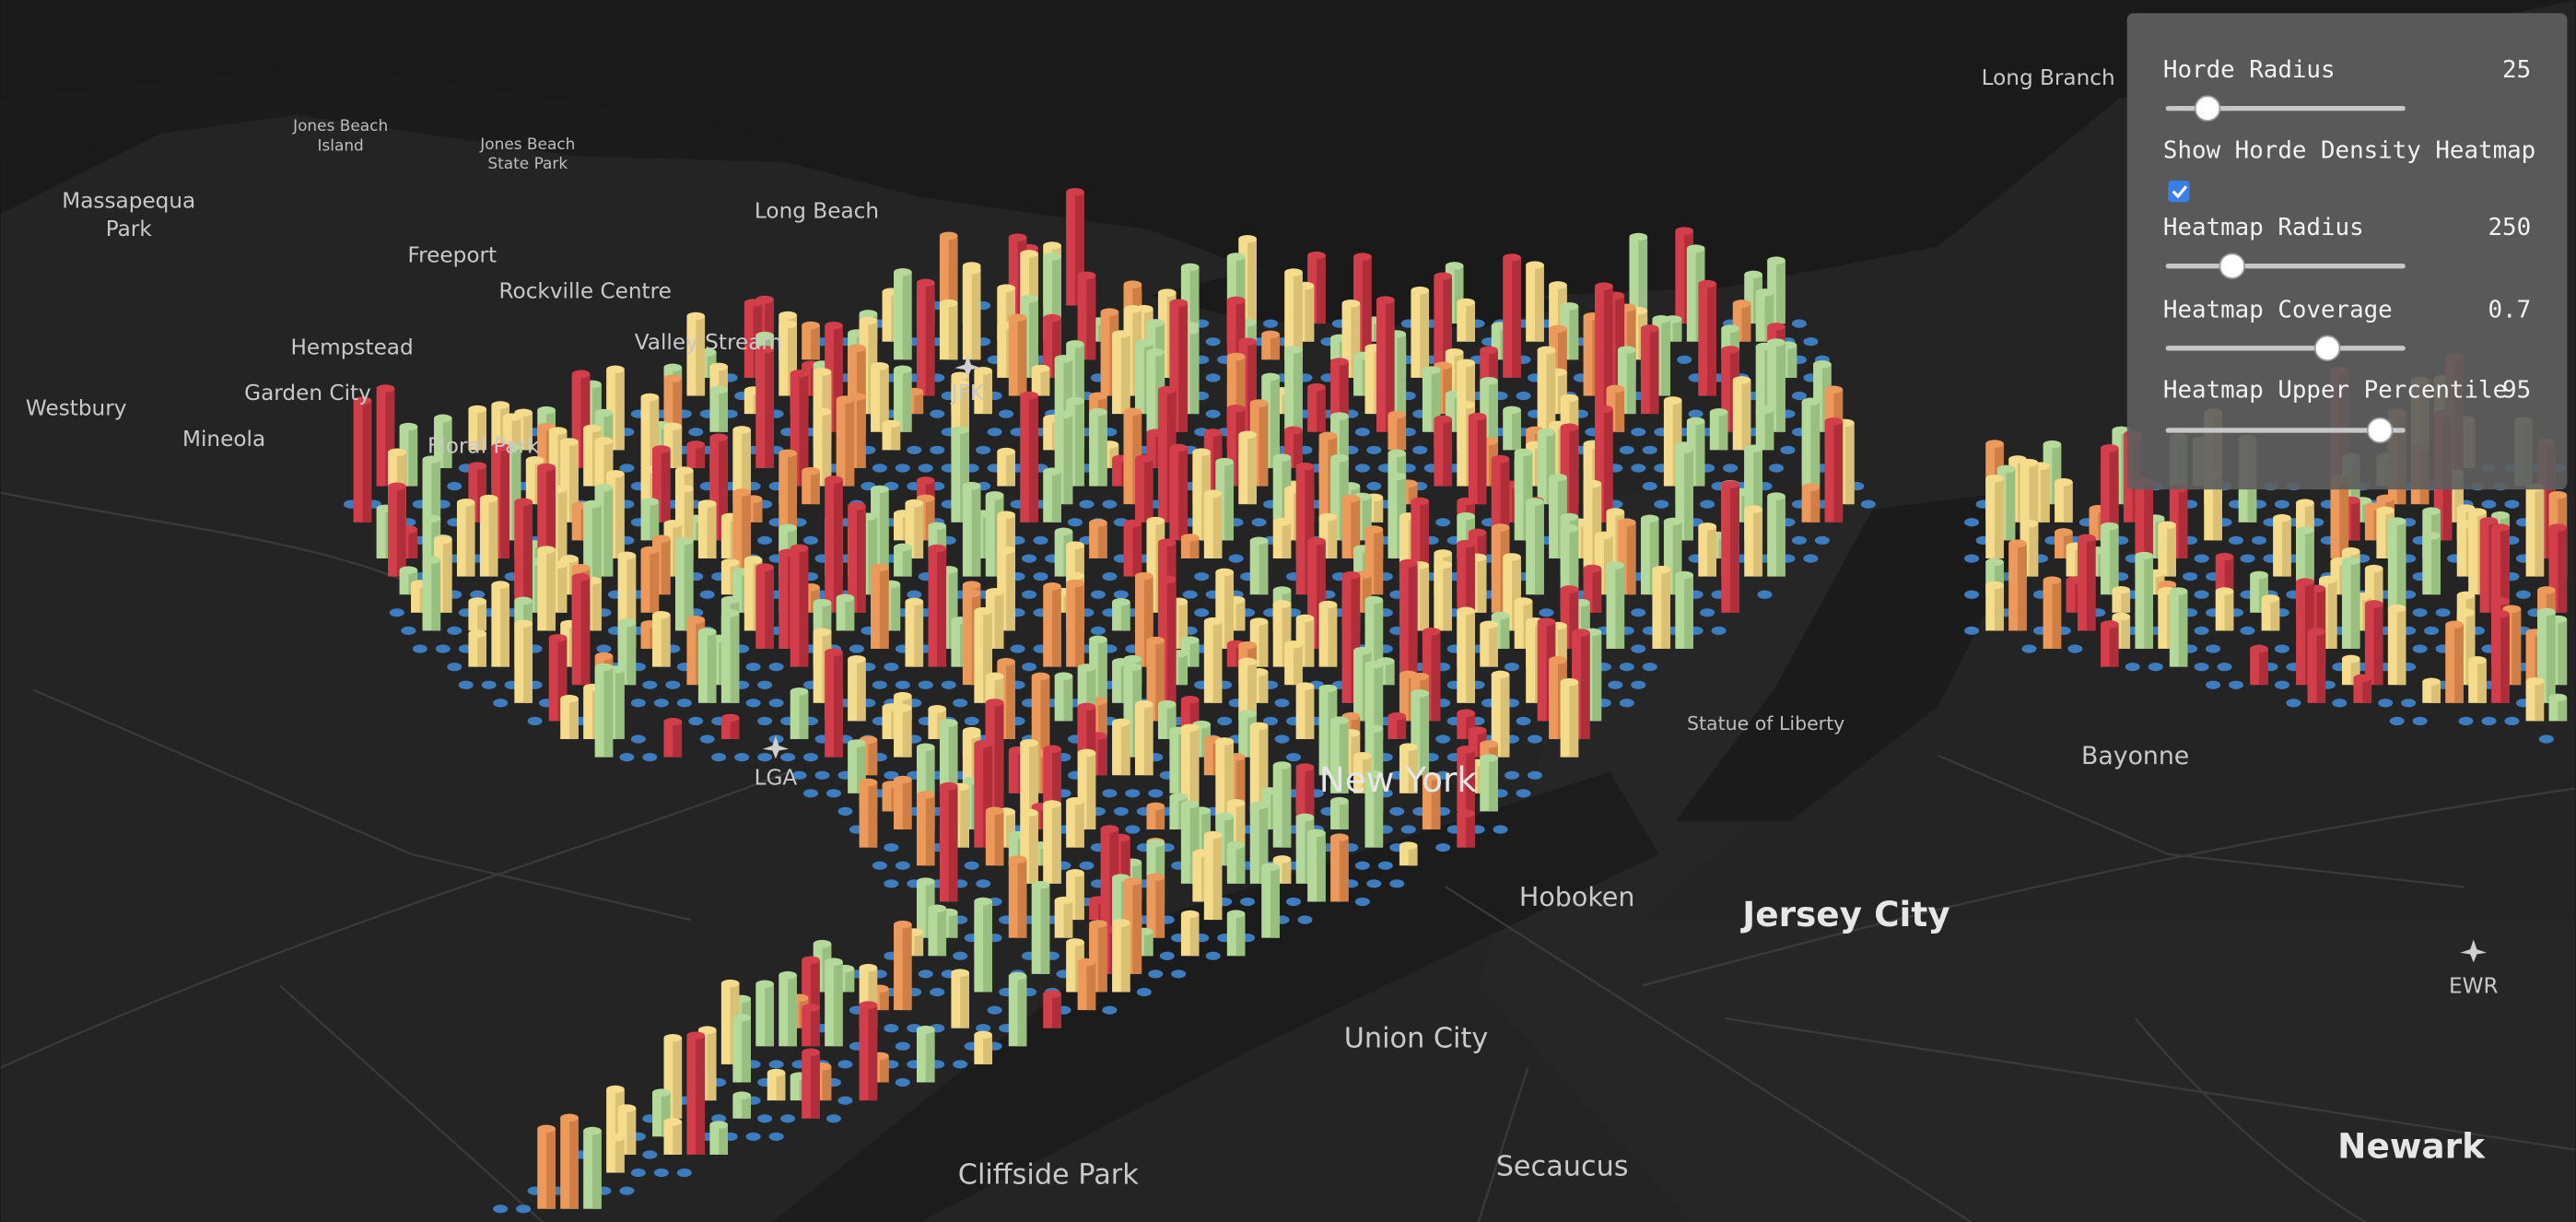 The height and width of the screenshot is (1222, 2576). I want to click on checkbox-box, so click(2179, 192).